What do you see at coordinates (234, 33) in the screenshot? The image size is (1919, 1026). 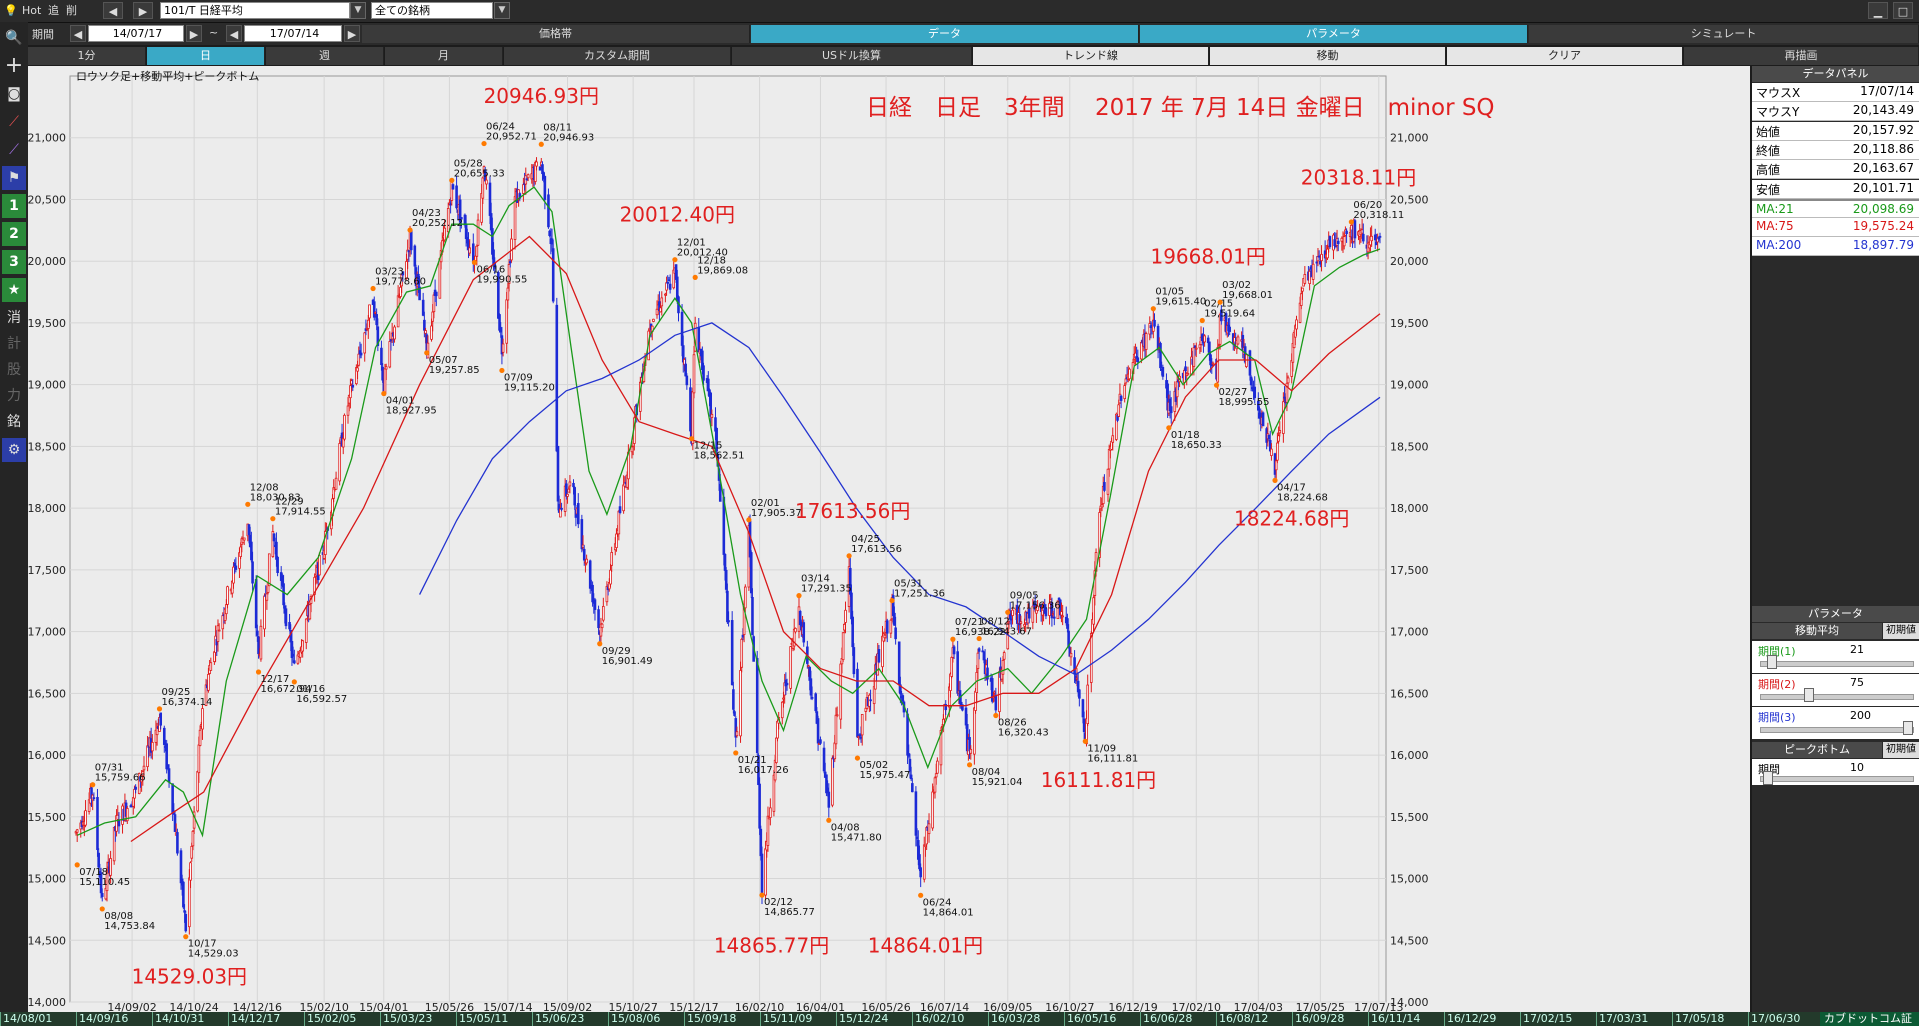 I see `date-to-prev-icon: ◀` at bounding box center [234, 33].